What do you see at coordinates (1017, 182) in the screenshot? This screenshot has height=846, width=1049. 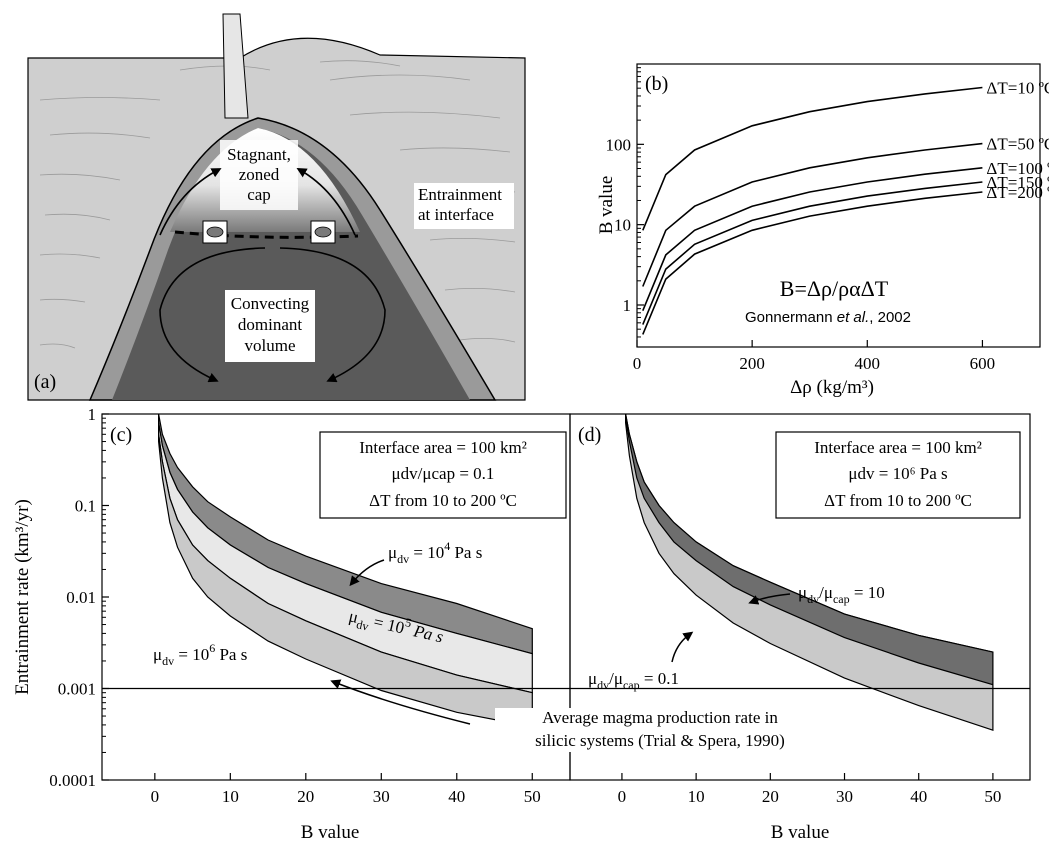 I see `series-label: ΔT=150 ºC` at bounding box center [1017, 182].